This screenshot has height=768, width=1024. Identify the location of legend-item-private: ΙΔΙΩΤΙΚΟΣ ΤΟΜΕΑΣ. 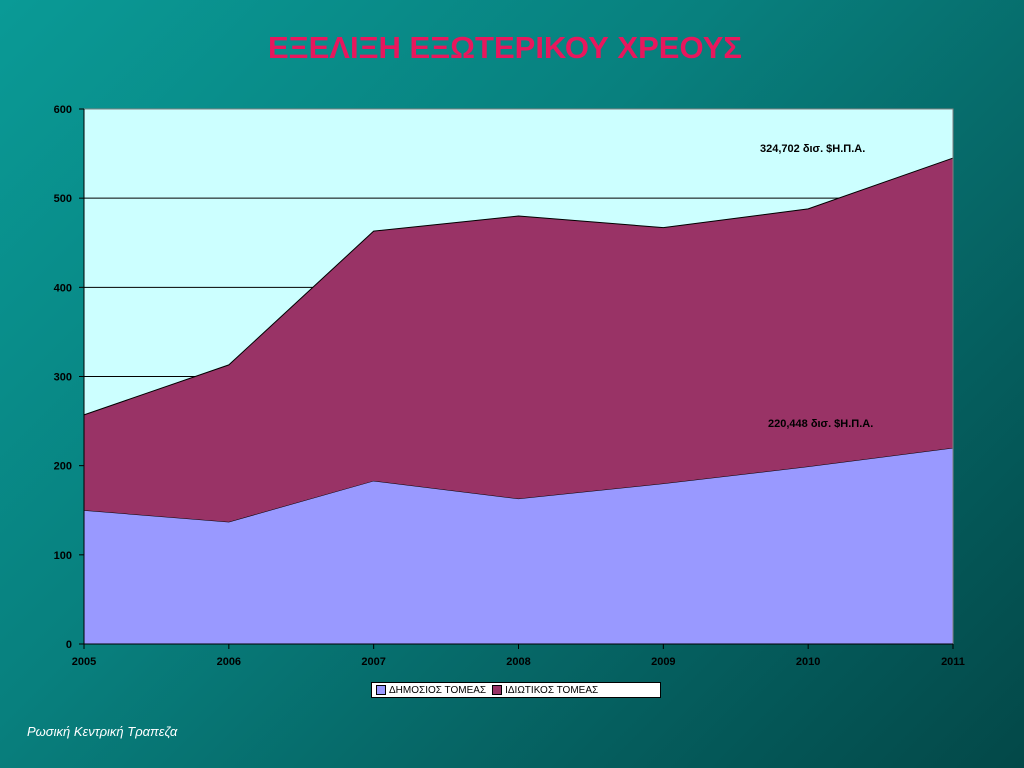
(545, 690).